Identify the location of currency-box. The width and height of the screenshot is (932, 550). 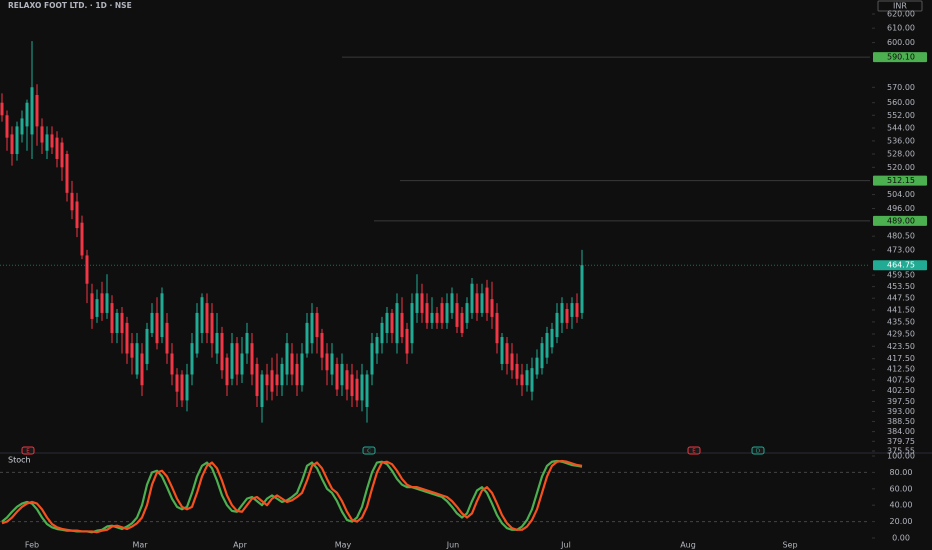
(900, 6).